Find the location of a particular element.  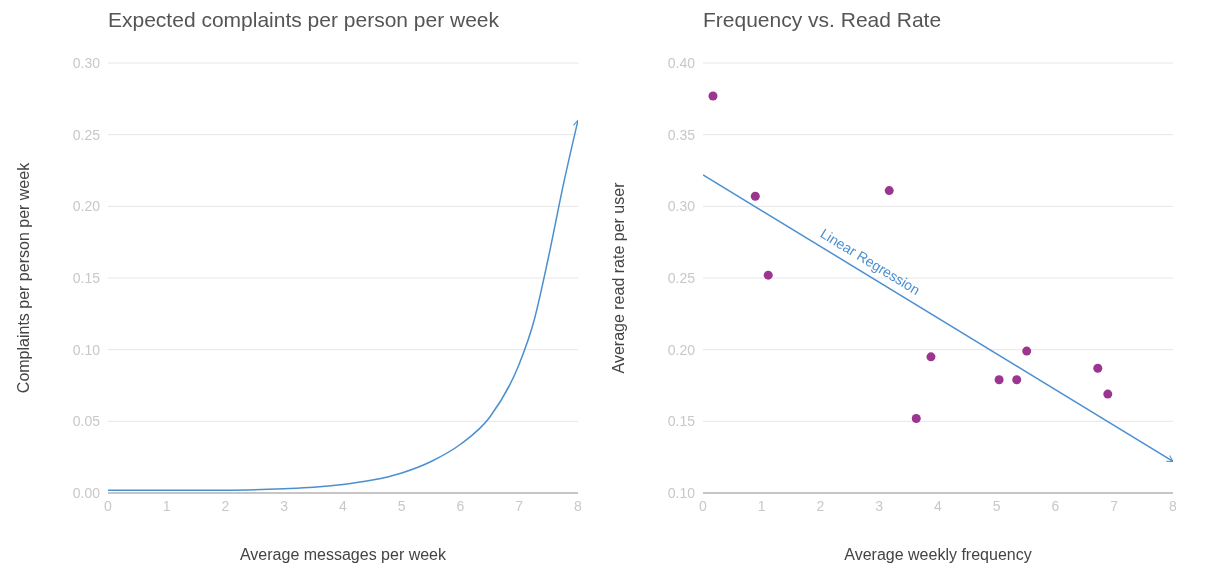

chart-title: Expected complaints per person per week is located at coordinates (304, 20).